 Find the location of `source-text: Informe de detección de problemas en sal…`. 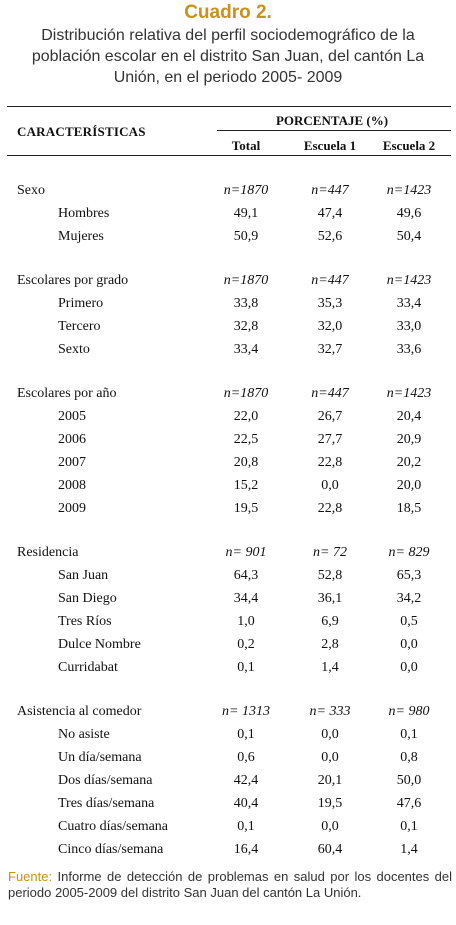

source-text: Informe de detección de problemas en sal… is located at coordinates (230, 884).